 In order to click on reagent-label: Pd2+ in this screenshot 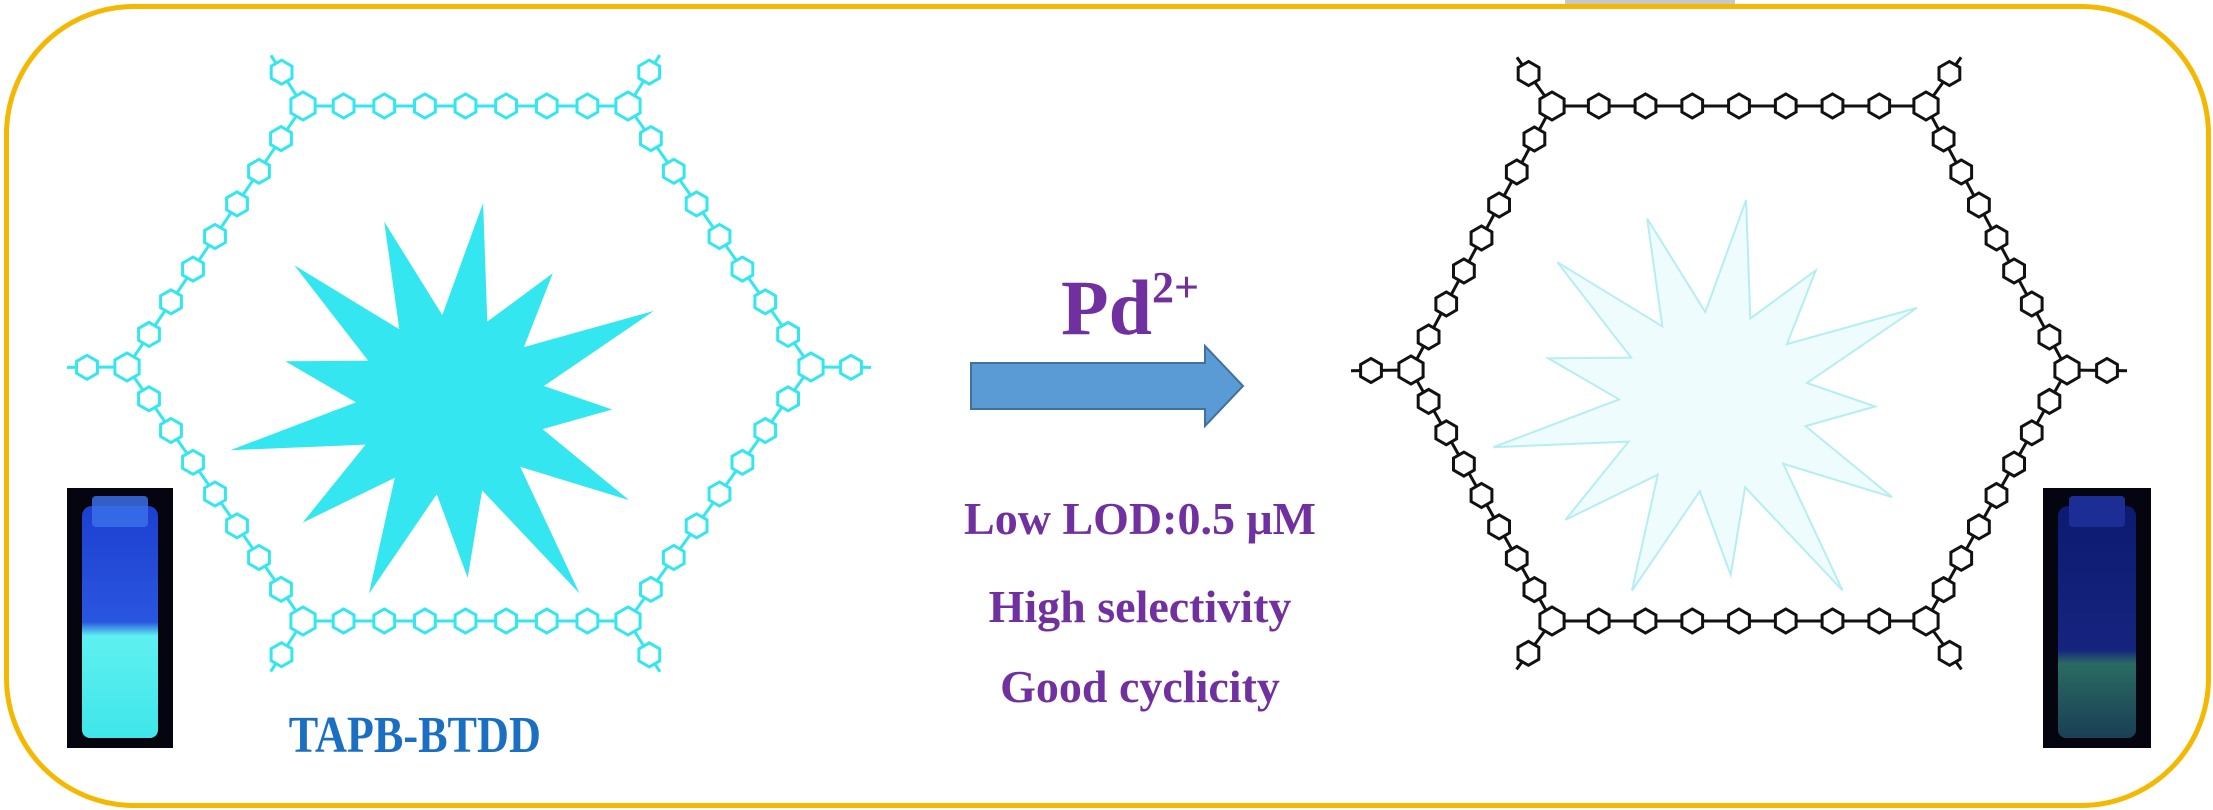, I will do `click(1130, 307)`.